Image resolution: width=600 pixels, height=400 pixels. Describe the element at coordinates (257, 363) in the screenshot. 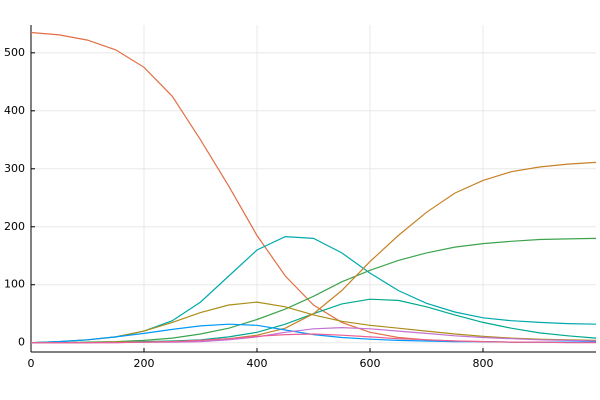

I see `x-tick-label: 400` at that location.